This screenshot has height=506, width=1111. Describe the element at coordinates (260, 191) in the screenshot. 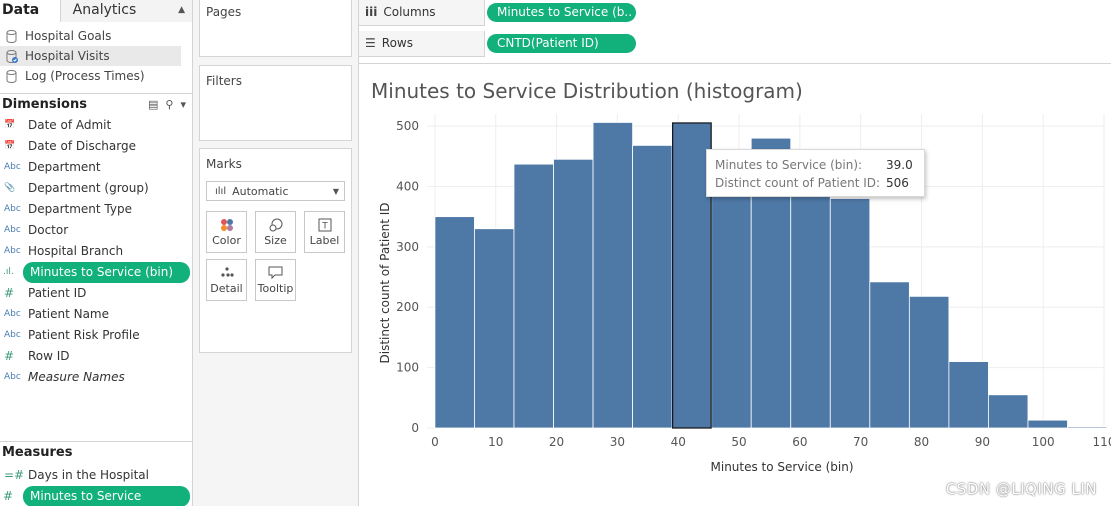

I see `mark-type-value: Automatic` at that location.